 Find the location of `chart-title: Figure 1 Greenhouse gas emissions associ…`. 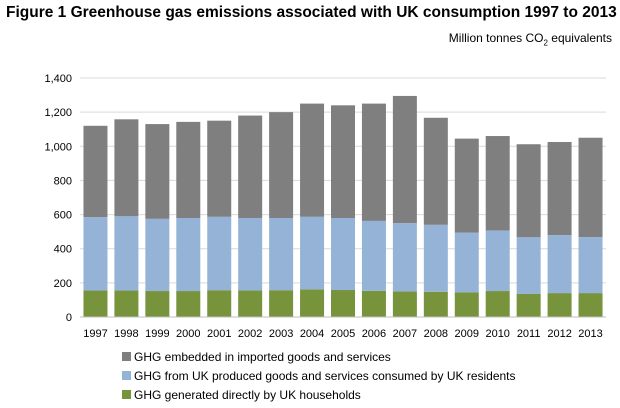

chart-title: Figure 1 Greenhouse gas emissions associ… is located at coordinates (311, 12).